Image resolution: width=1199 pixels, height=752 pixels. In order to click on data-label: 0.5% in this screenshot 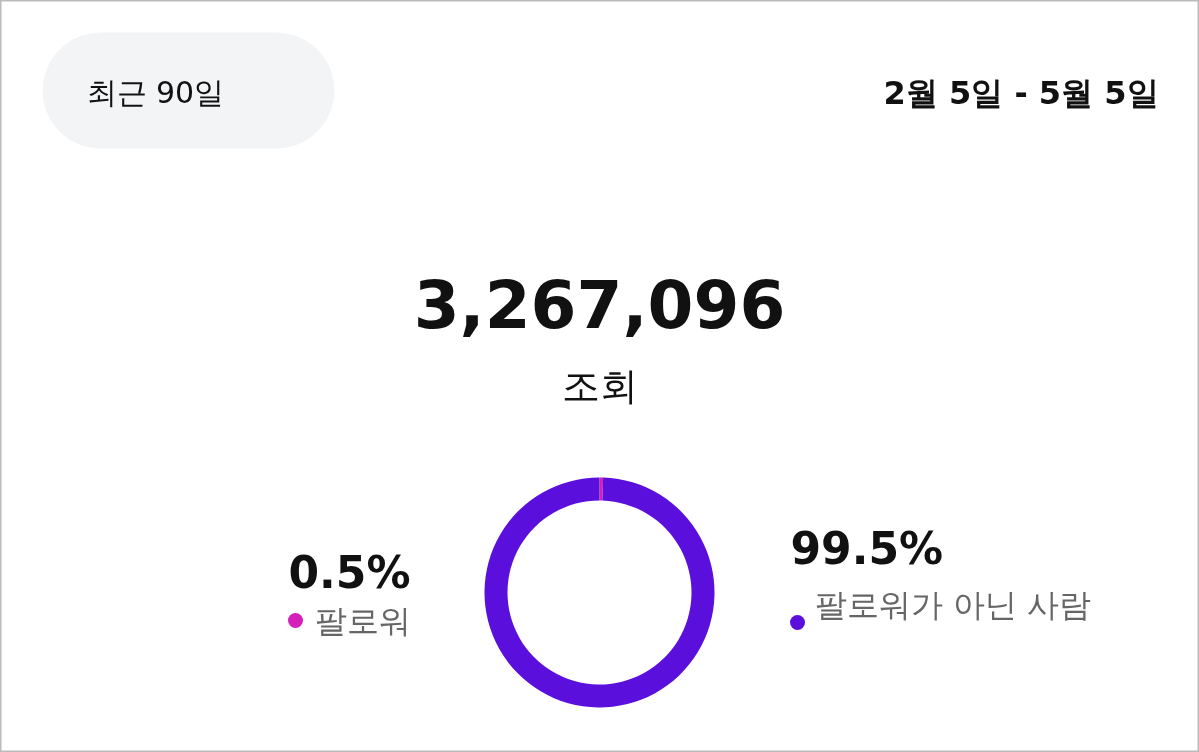, I will do `click(349, 572)`.